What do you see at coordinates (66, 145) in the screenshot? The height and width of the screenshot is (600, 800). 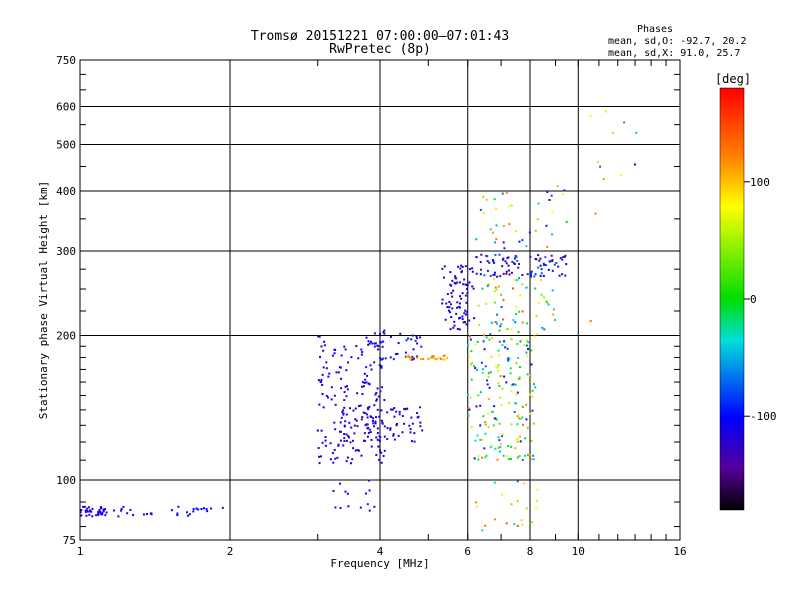 I see `y-tick-label: 500` at bounding box center [66, 145].